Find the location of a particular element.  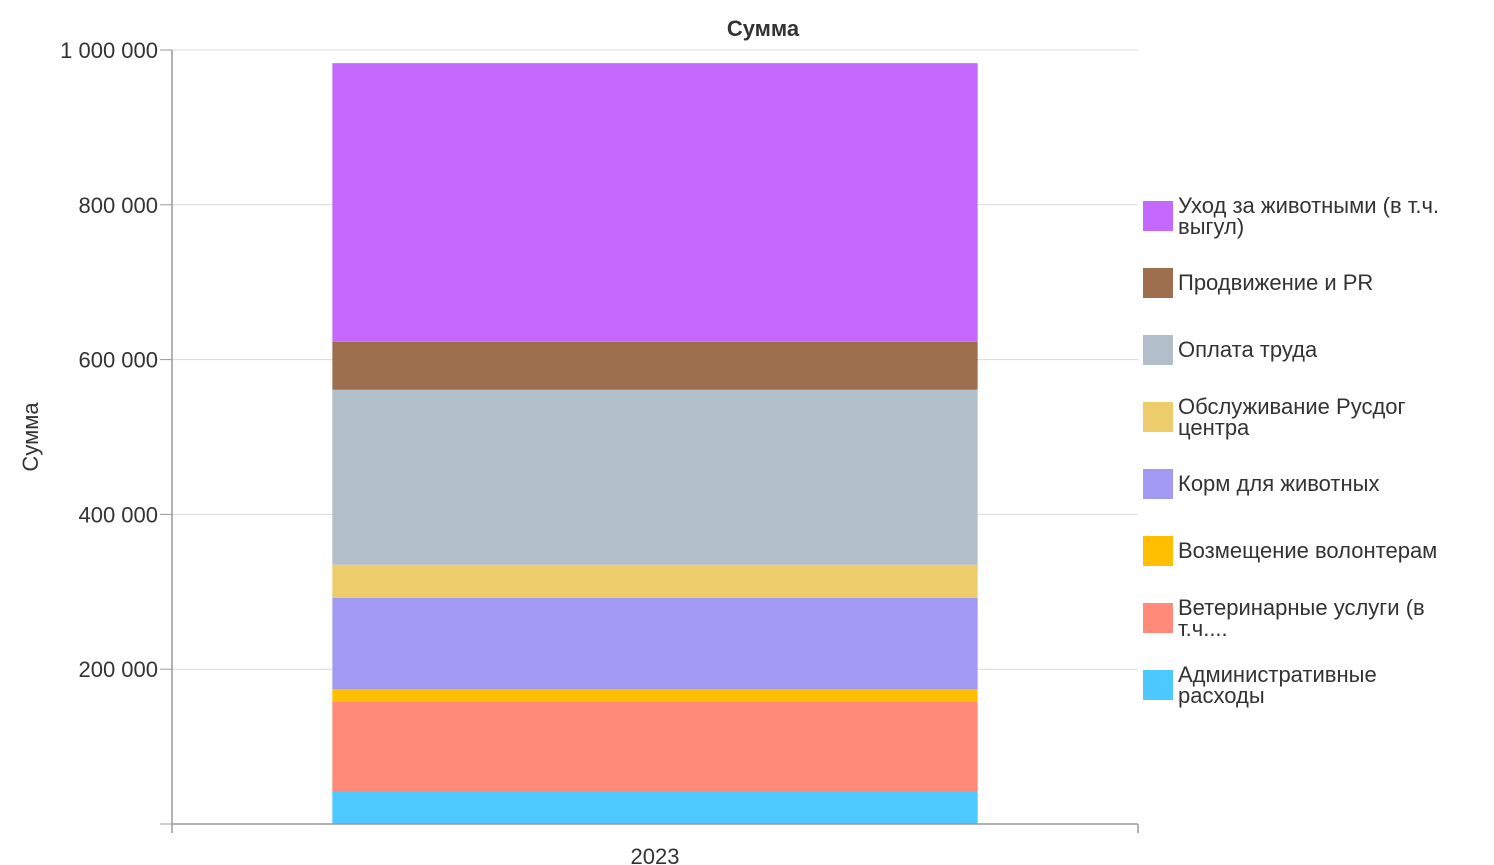

legend-label: Корм для животных is located at coordinates (1278, 483).